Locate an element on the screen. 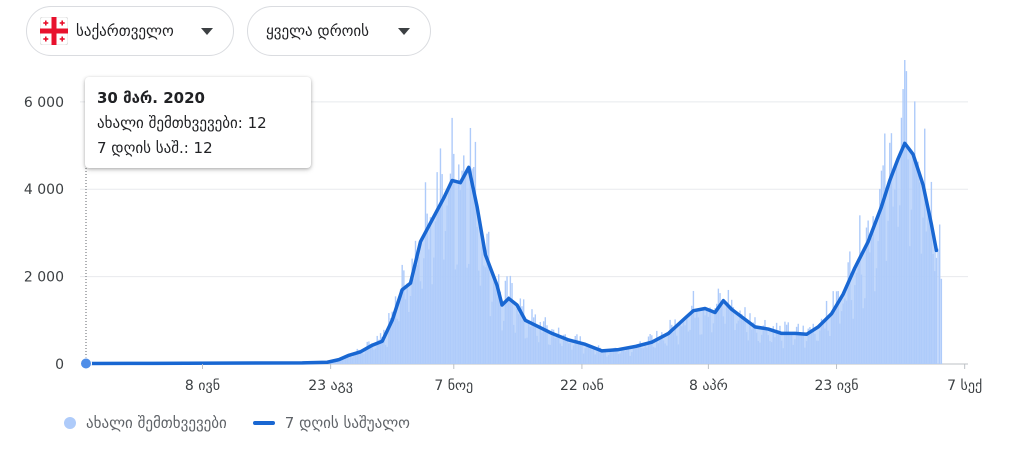  x-tick-label: 8 აპრ is located at coordinates (708, 385).